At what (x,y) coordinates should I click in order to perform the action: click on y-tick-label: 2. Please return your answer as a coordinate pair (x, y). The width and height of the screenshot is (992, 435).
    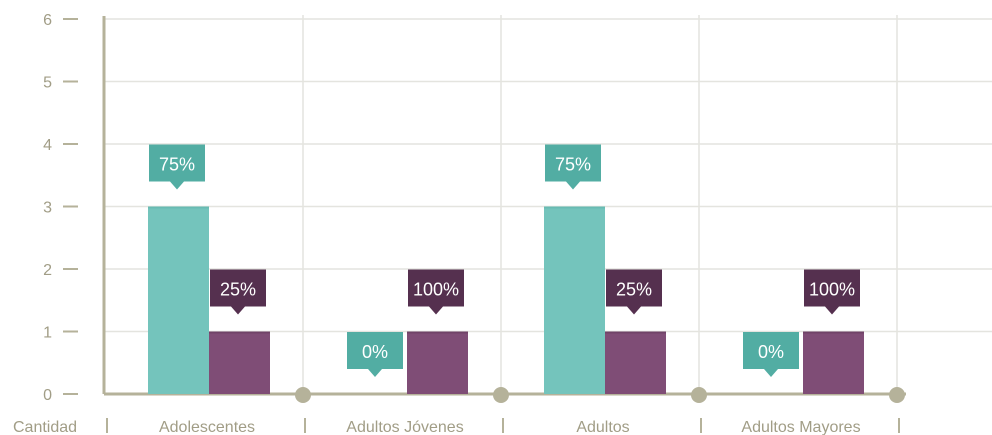
    Looking at the image, I should click on (47, 270).